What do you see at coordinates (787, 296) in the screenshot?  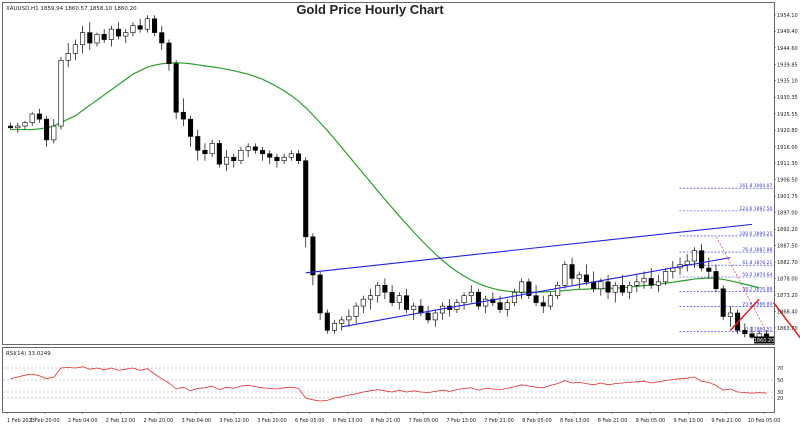 I see `price-tick-label: 1873.20` at bounding box center [787, 296].